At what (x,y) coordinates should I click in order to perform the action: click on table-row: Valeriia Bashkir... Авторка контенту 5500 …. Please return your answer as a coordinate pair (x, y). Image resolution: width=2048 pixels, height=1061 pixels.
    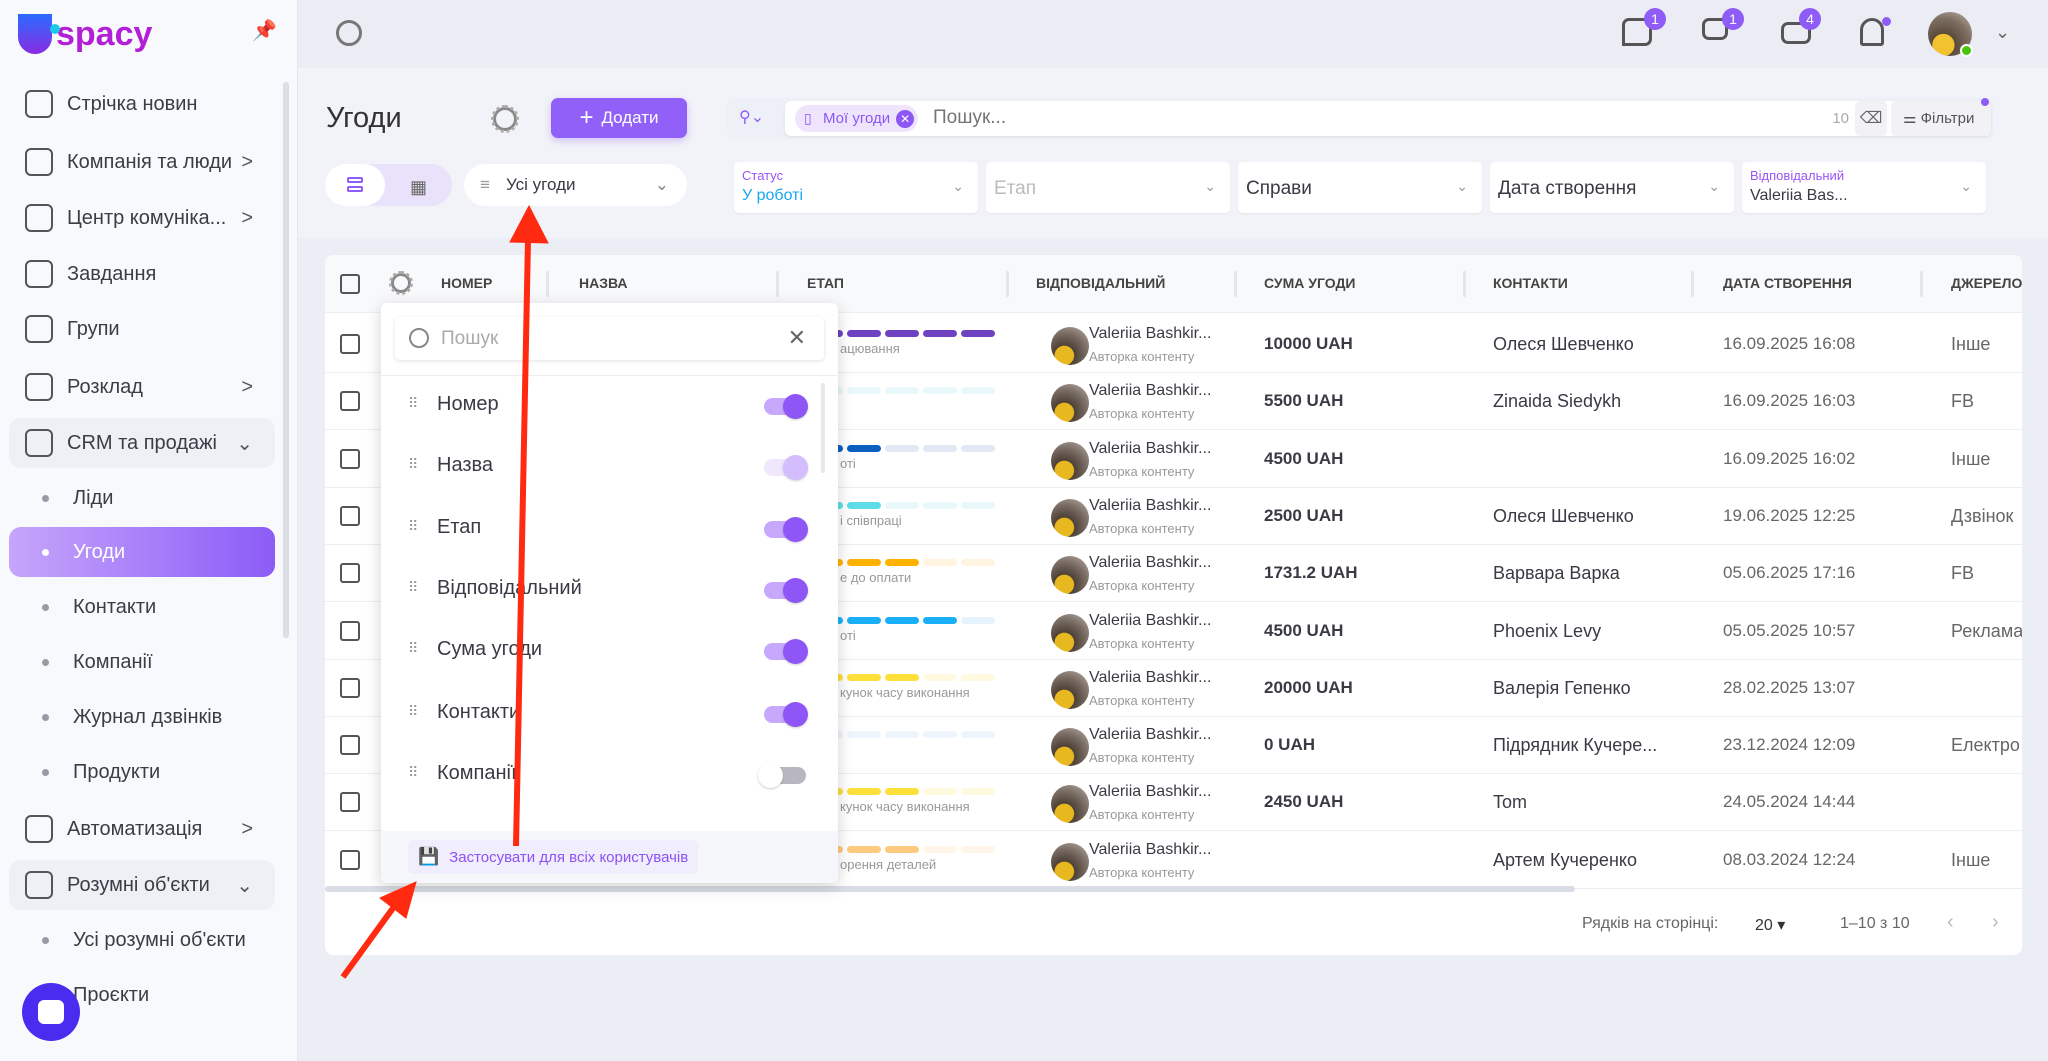
    Looking at the image, I should click on (1173, 402).